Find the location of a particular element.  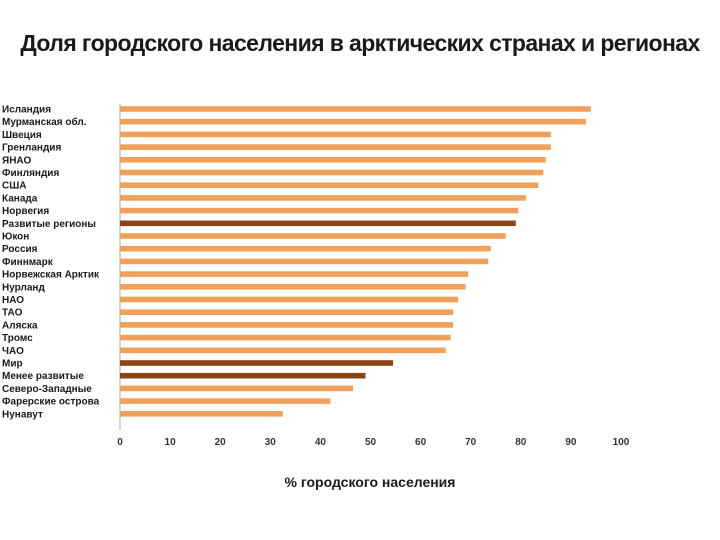

bar-фарерские-острова is located at coordinates (225, 401).